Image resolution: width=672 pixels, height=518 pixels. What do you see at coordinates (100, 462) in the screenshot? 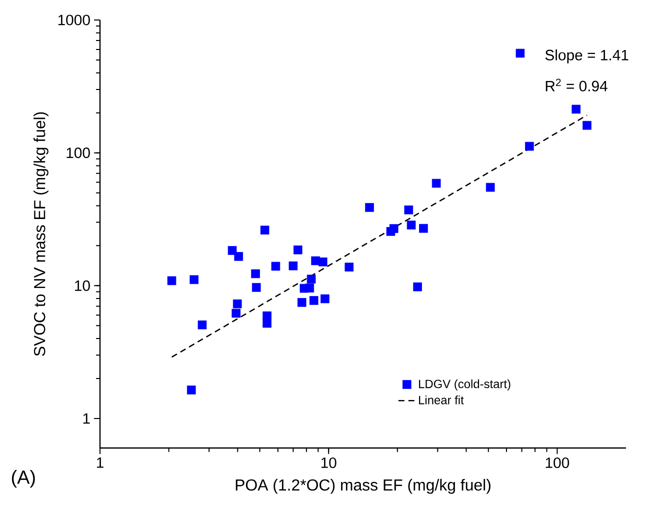
I see `x-tick-label: 1` at bounding box center [100, 462].